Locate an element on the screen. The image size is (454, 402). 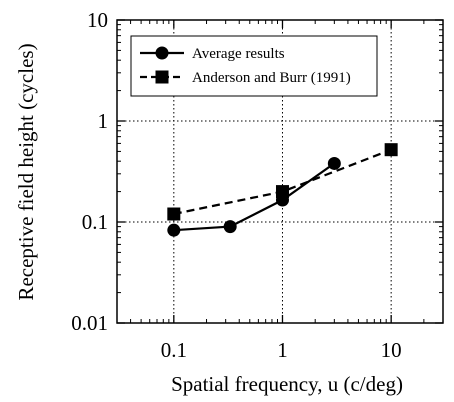
legend: Average results Anderson and Burr (1991) is located at coordinates (254, 66).